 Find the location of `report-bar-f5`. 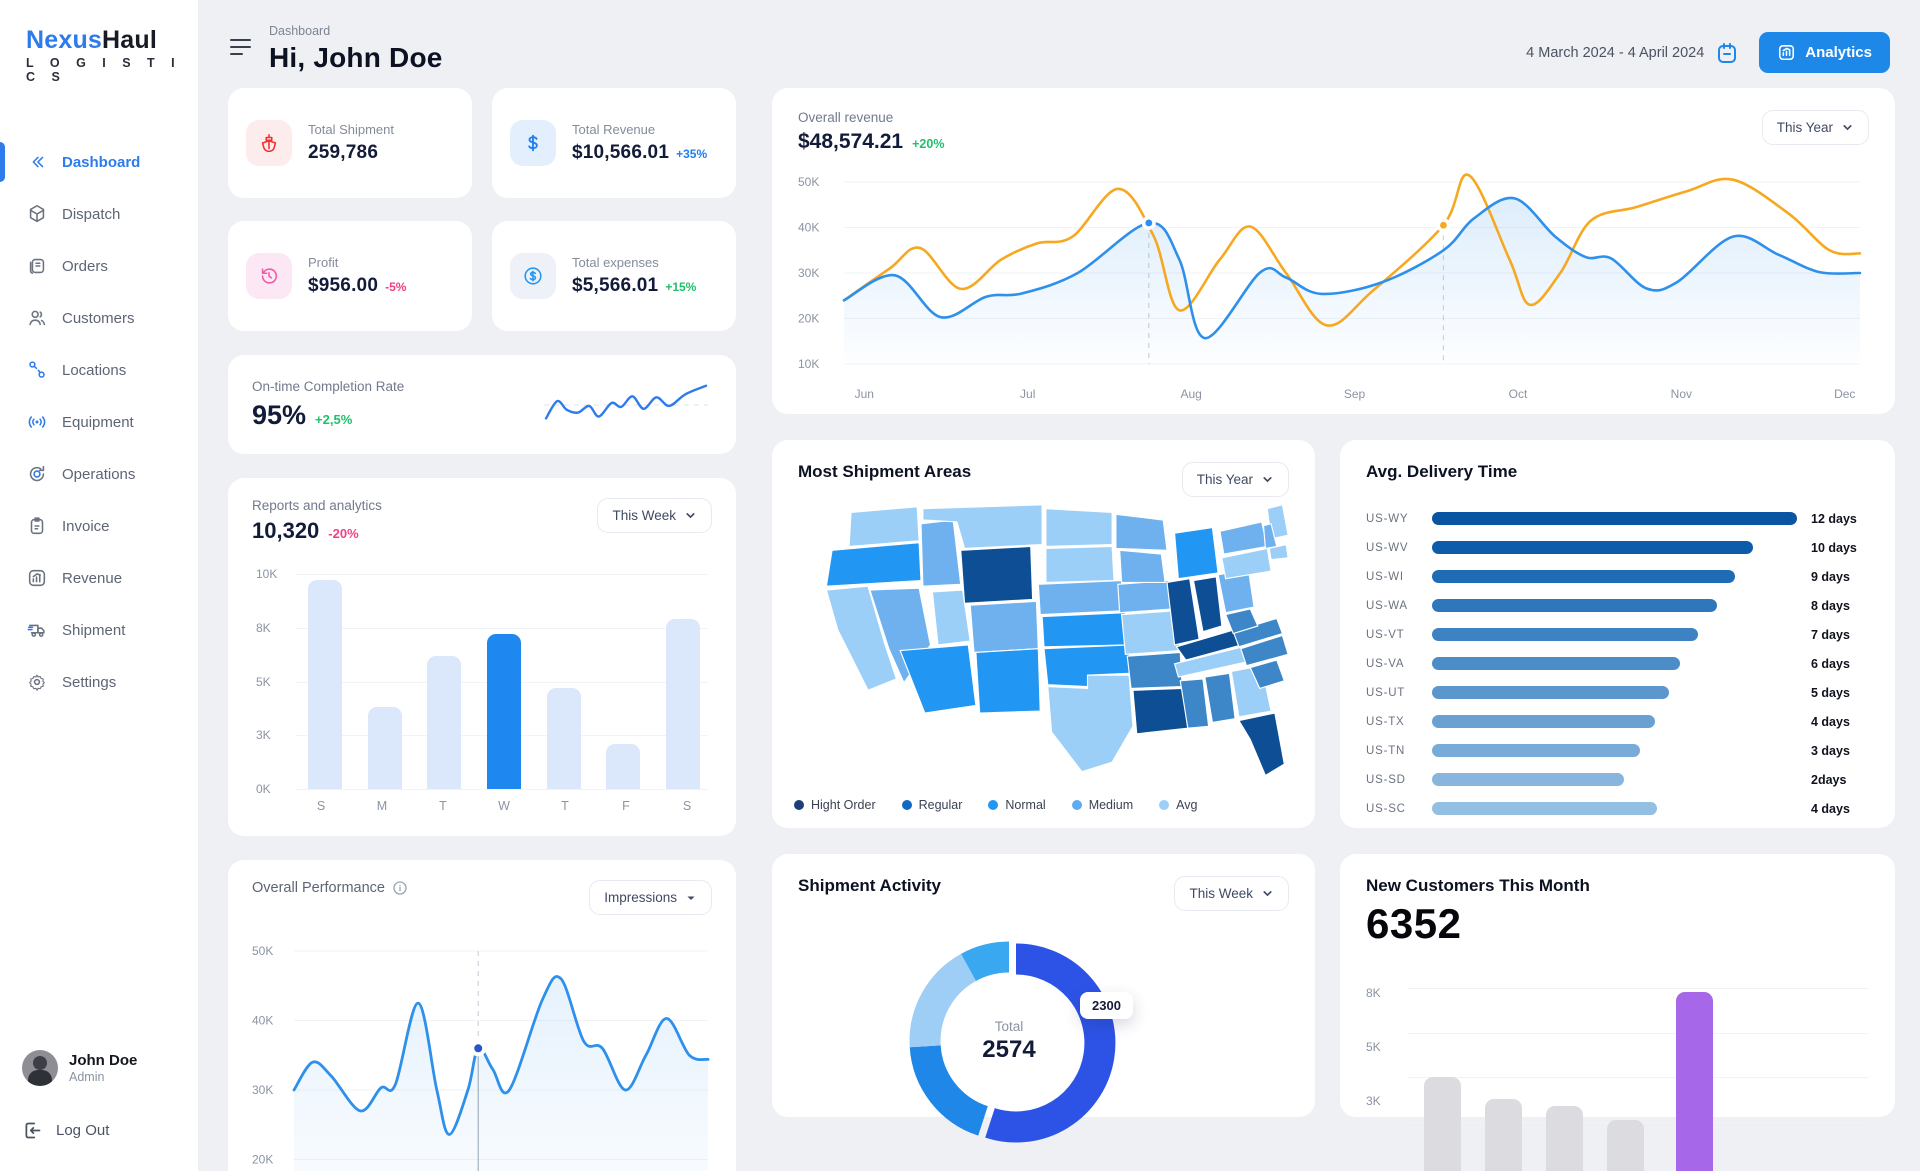

report-bar-f5 is located at coordinates (623, 766).